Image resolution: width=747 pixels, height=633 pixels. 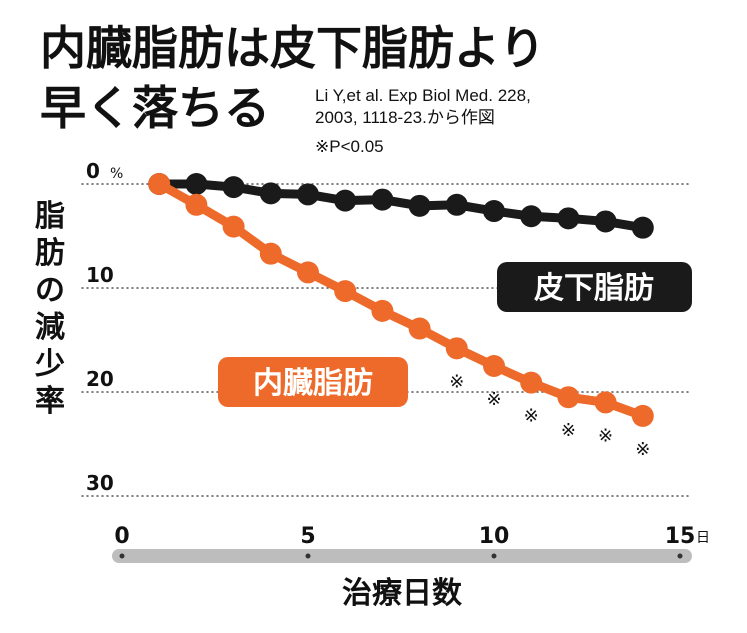 I want to click on y-axis-label-char: 率, so click(x=50, y=401).